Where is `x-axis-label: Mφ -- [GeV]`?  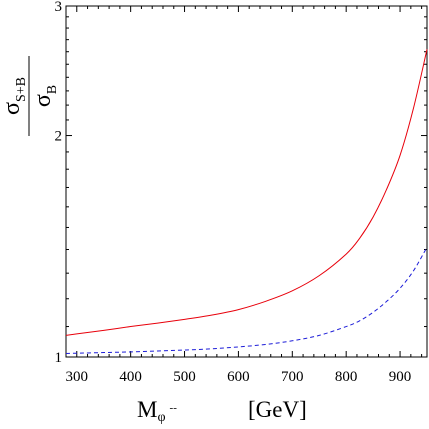
x-axis-label: Mφ -- [GeV] is located at coordinates (222, 411).